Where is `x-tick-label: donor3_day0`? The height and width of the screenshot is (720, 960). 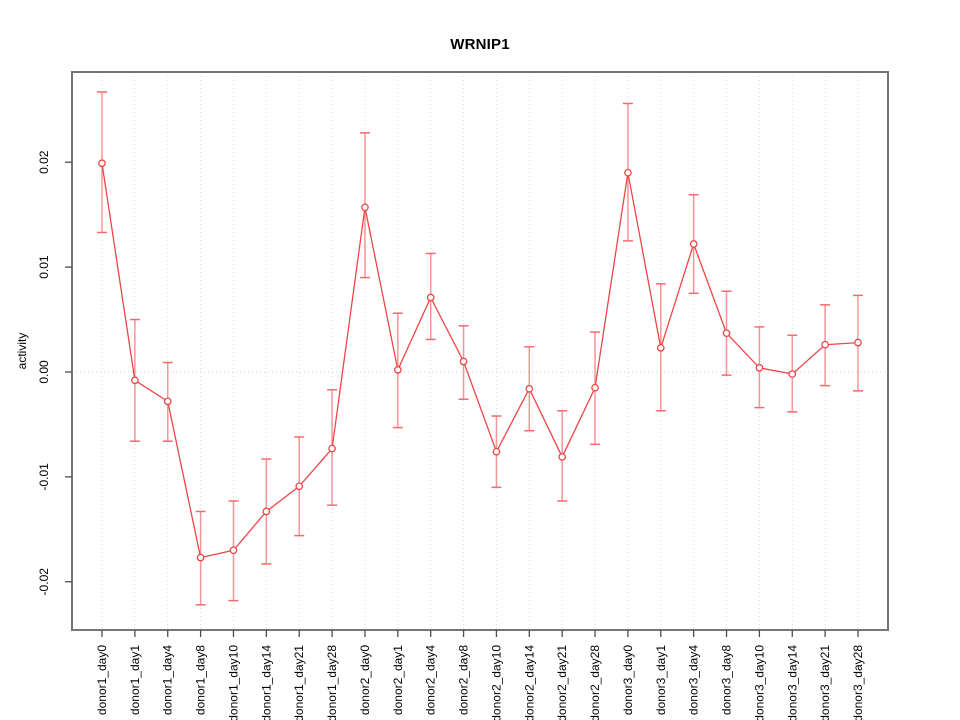 x-tick-label: donor3_day0 is located at coordinates (628, 680).